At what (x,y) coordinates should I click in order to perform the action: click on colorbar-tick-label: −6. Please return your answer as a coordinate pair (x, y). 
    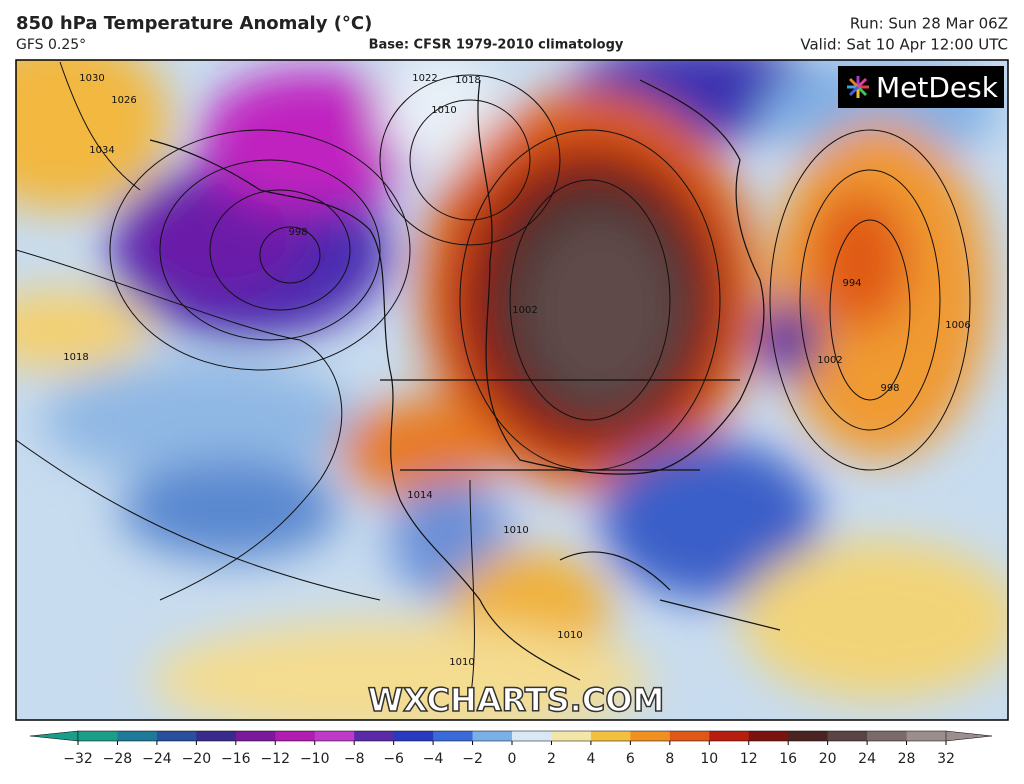
    Looking at the image, I should click on (393, 759).